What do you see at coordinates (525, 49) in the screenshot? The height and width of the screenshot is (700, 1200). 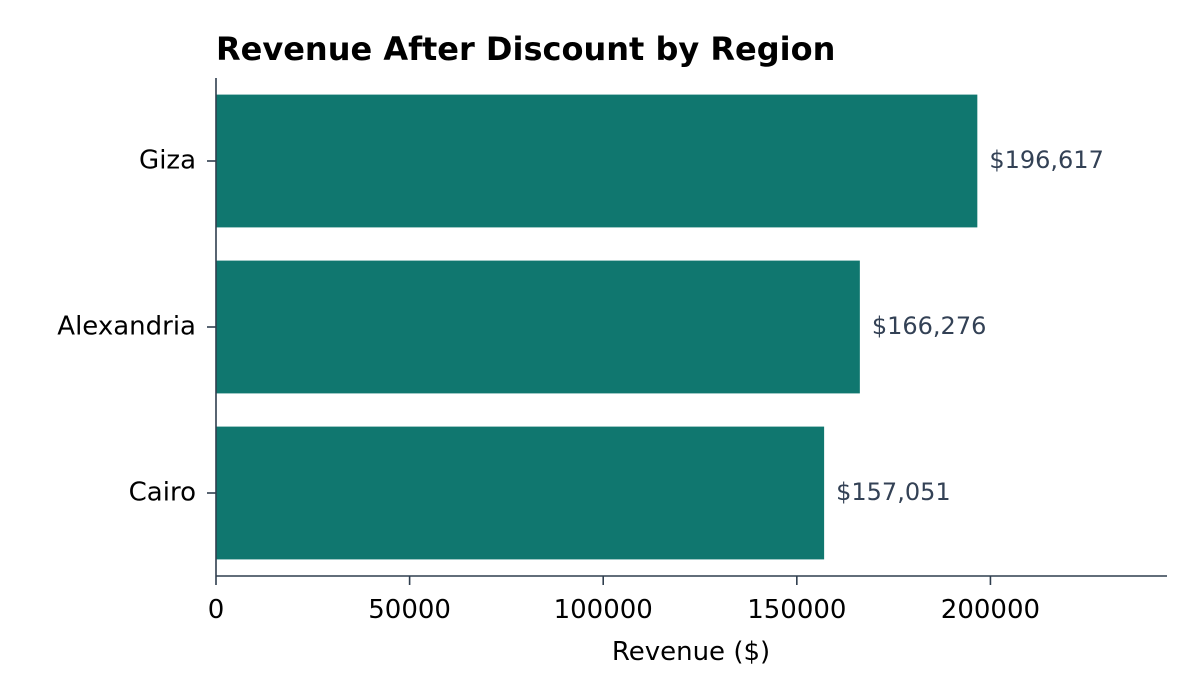 I see `chart-title: Revenue After Discount by Region` at bounding box center [525, 49].